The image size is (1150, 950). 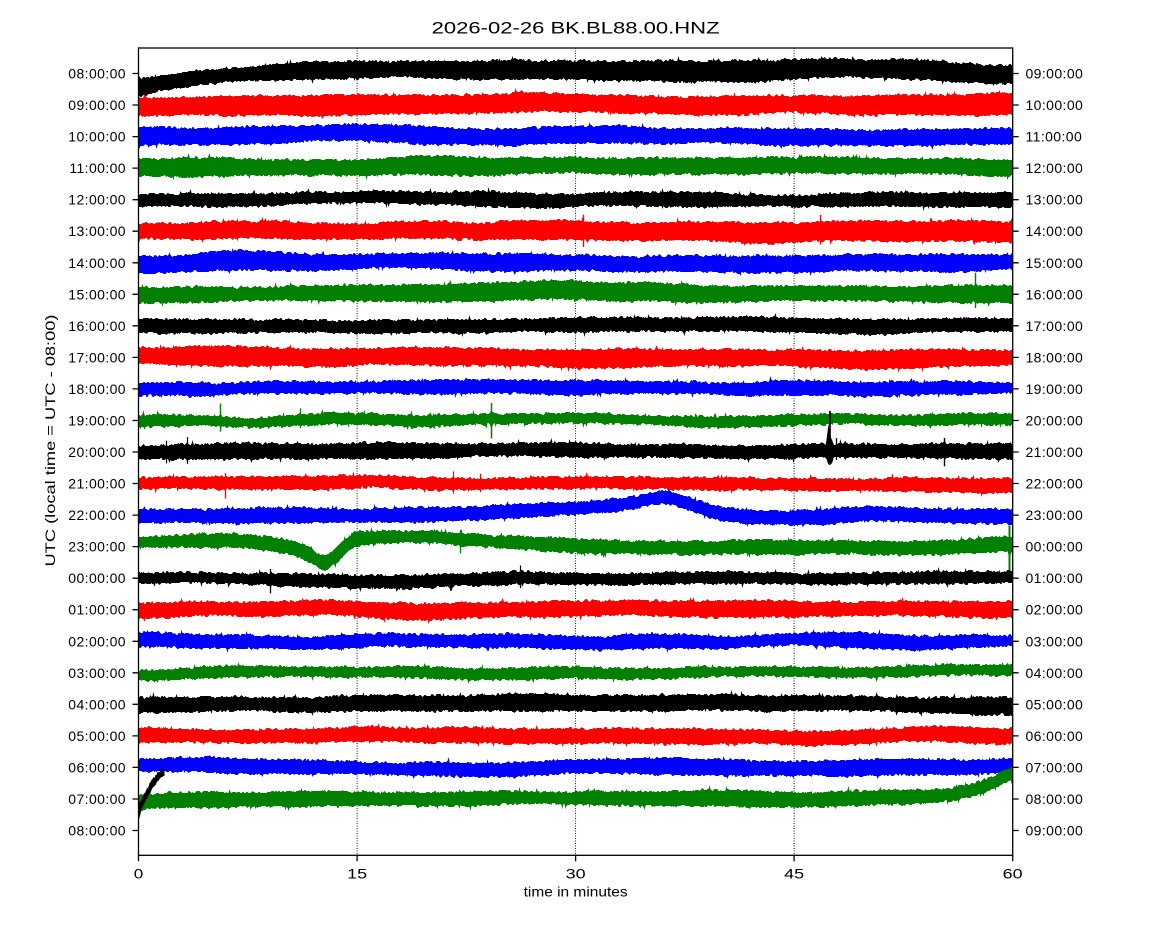 I want to click on svg-text: UTC (local time = UTC - 08:00), so click(x=50, y=441).